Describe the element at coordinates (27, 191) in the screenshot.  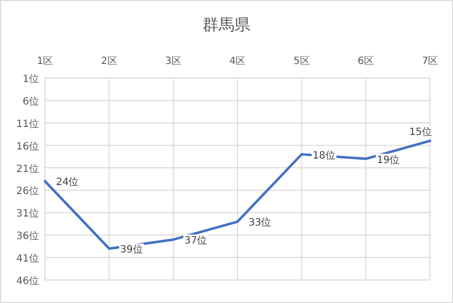
I see `y-tick-label: 26位` at that location.